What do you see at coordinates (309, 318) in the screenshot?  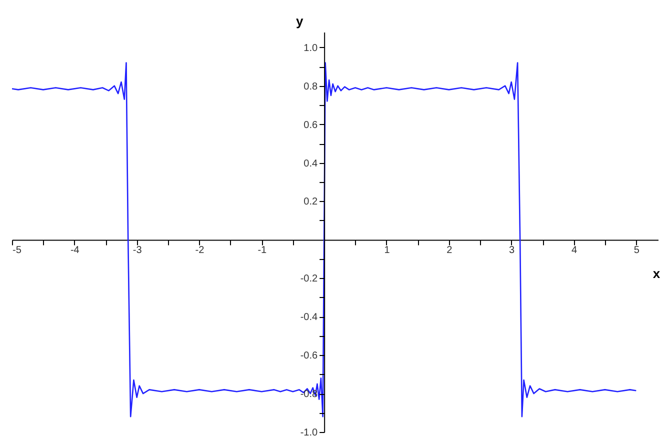 I see `y-tick-label: -0.4` at bounding box center [309, 318].